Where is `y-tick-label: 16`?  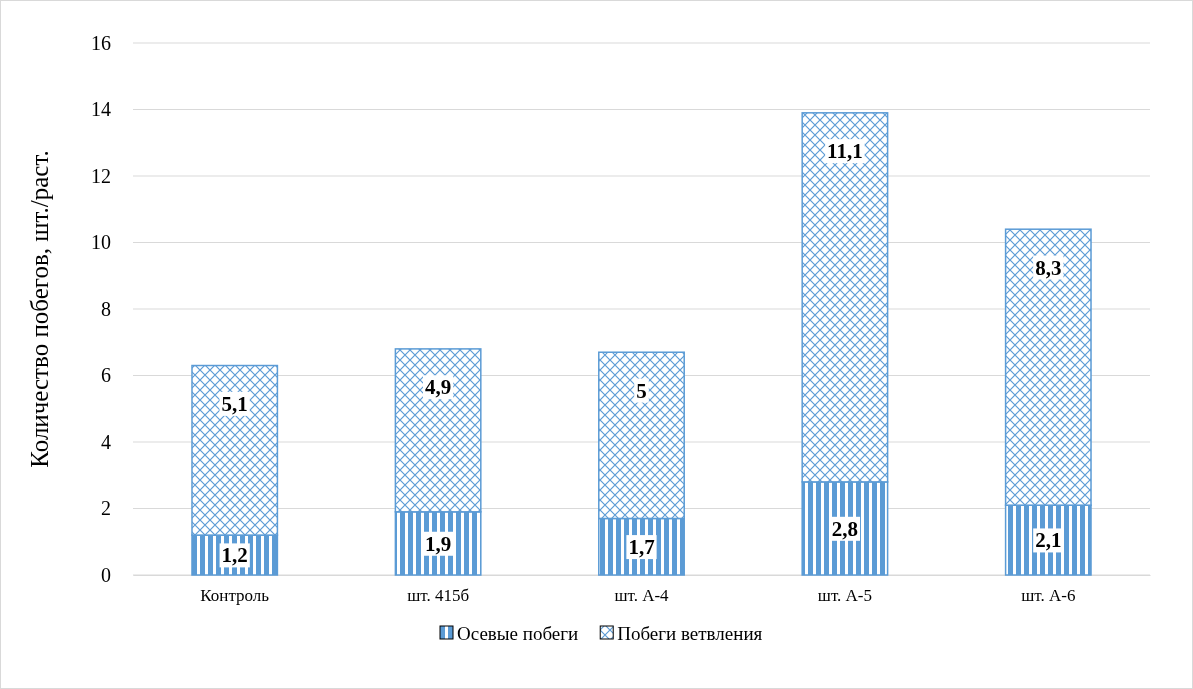 y-tick-label: 16 is located at coordinates (101, 42).